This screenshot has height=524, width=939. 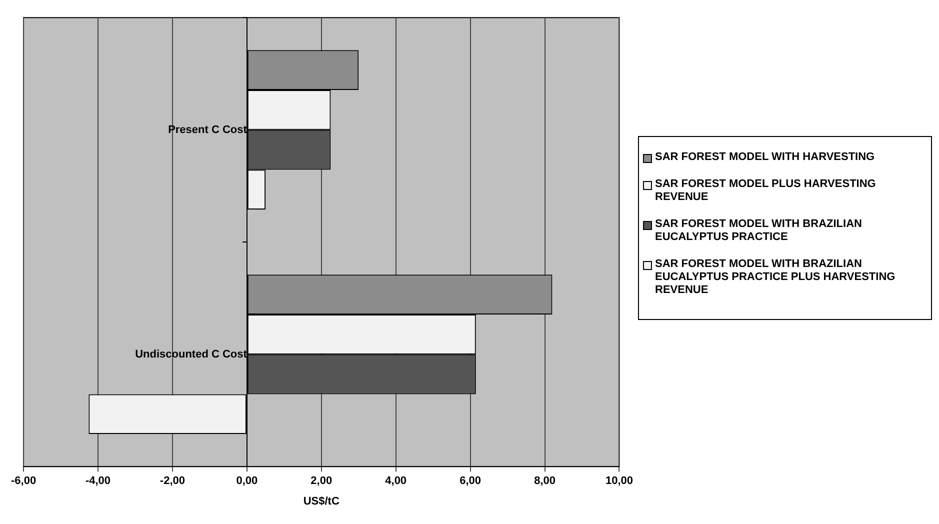 I want to click on x-tick-label: 0,00, so click(x=247, y=481).